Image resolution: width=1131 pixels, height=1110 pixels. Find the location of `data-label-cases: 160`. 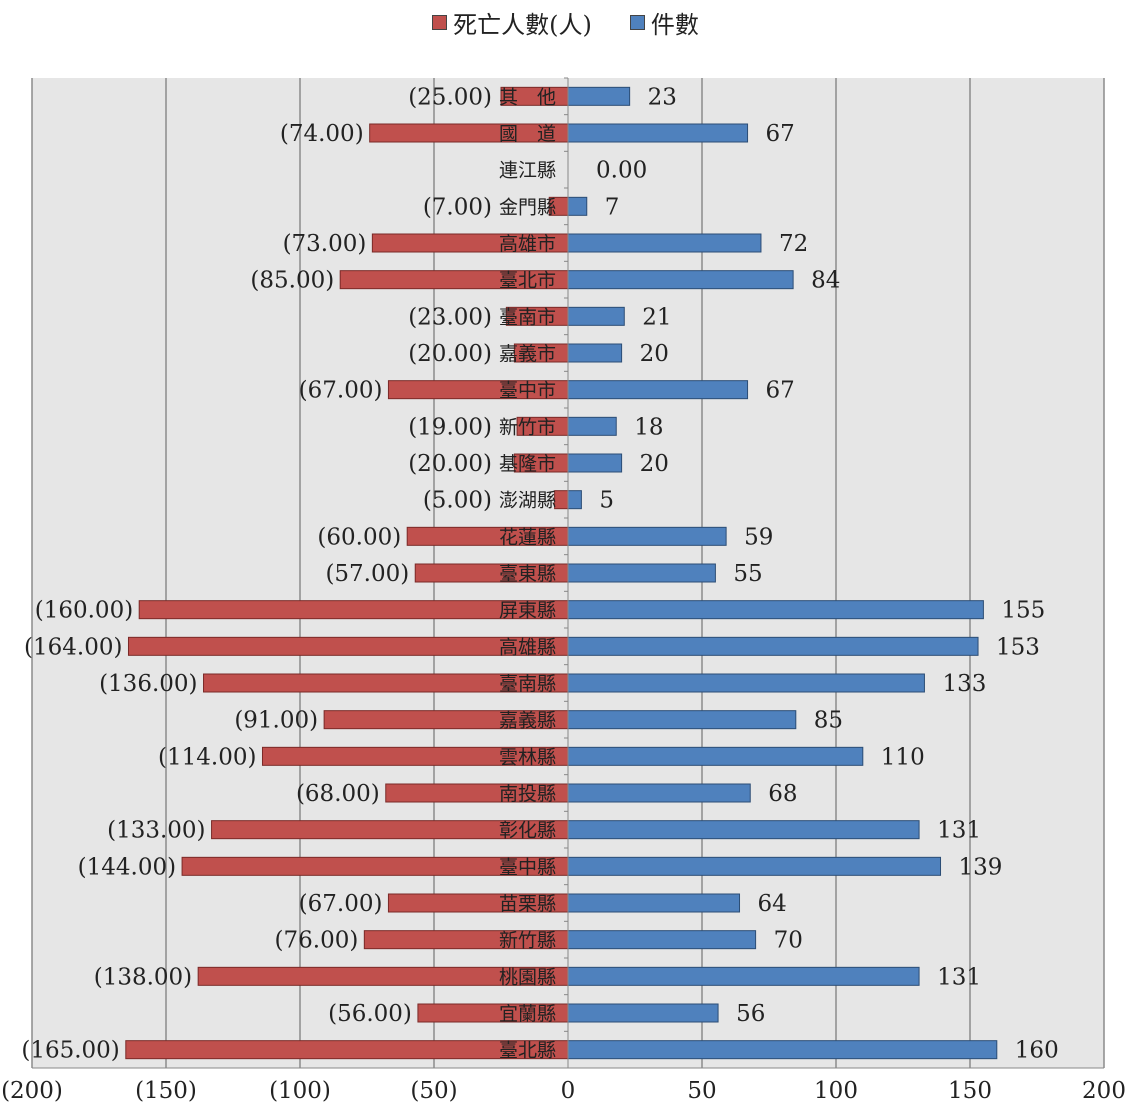

data-label-cases: 160 is located at coordinates (1037, 1051).